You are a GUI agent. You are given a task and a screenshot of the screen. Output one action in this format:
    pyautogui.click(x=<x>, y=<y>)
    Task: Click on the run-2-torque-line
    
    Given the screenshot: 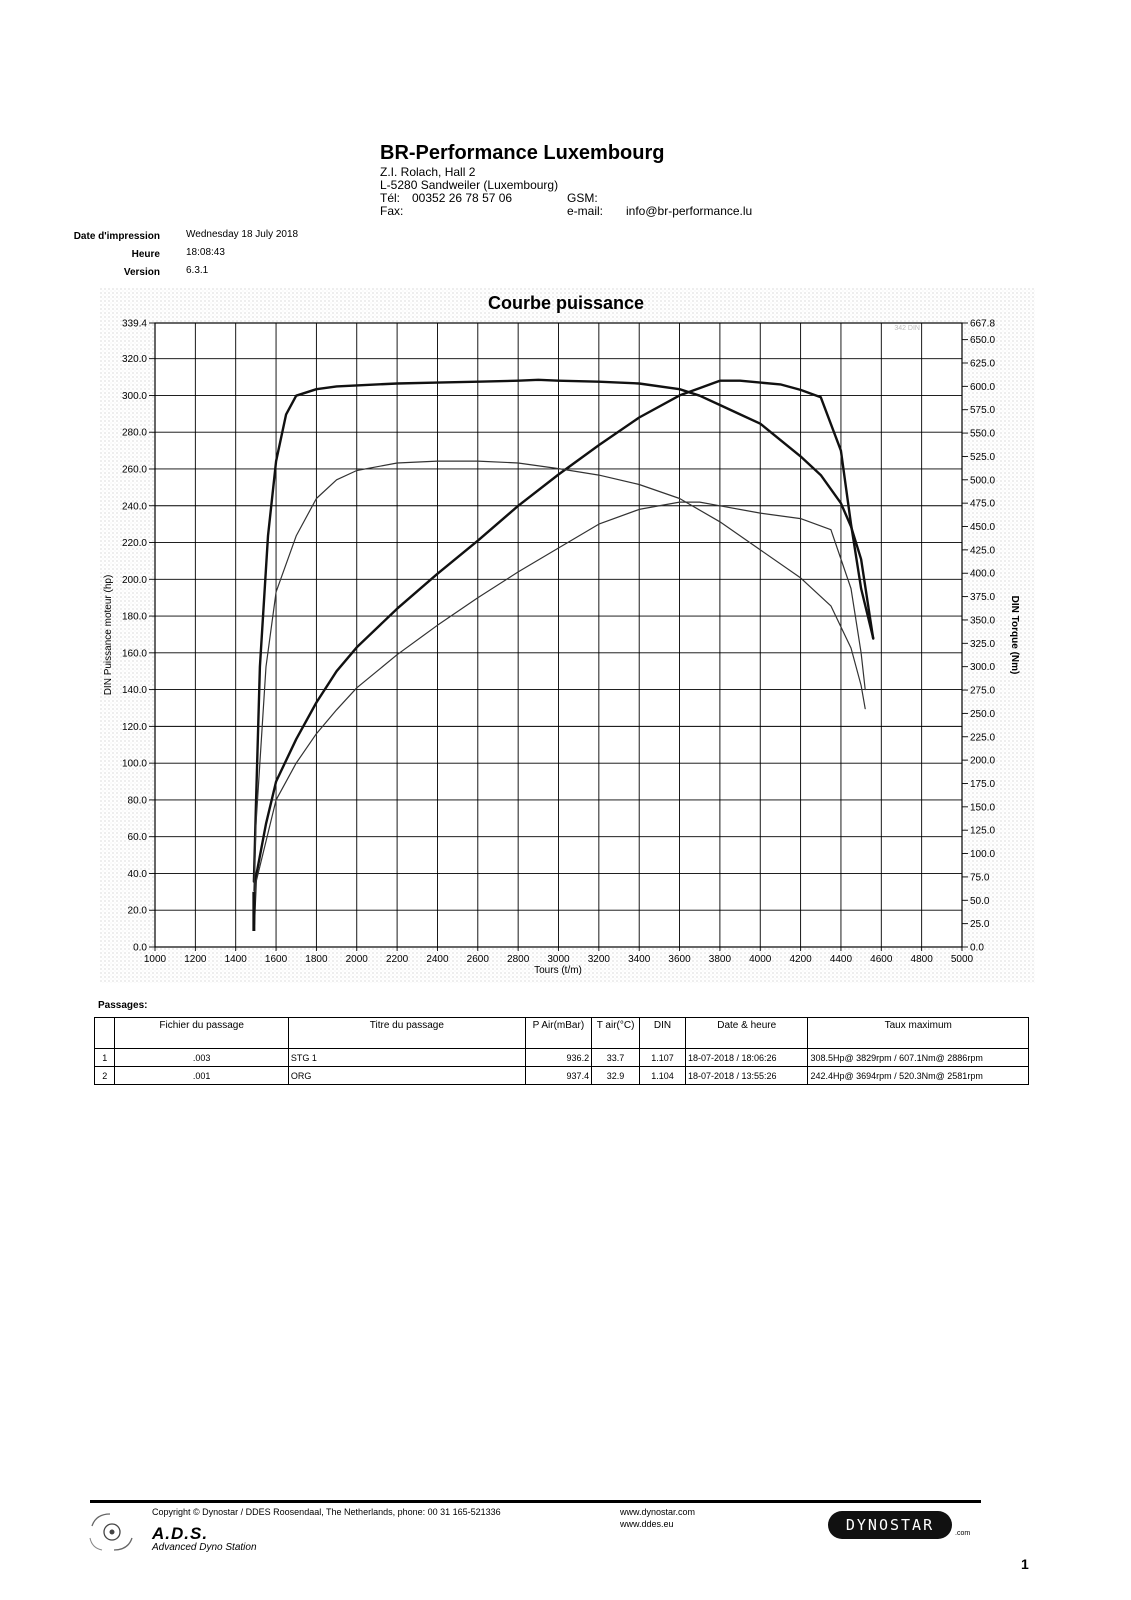 What is the action you would take?
    pyautogui.click(x=559, y=676)
    